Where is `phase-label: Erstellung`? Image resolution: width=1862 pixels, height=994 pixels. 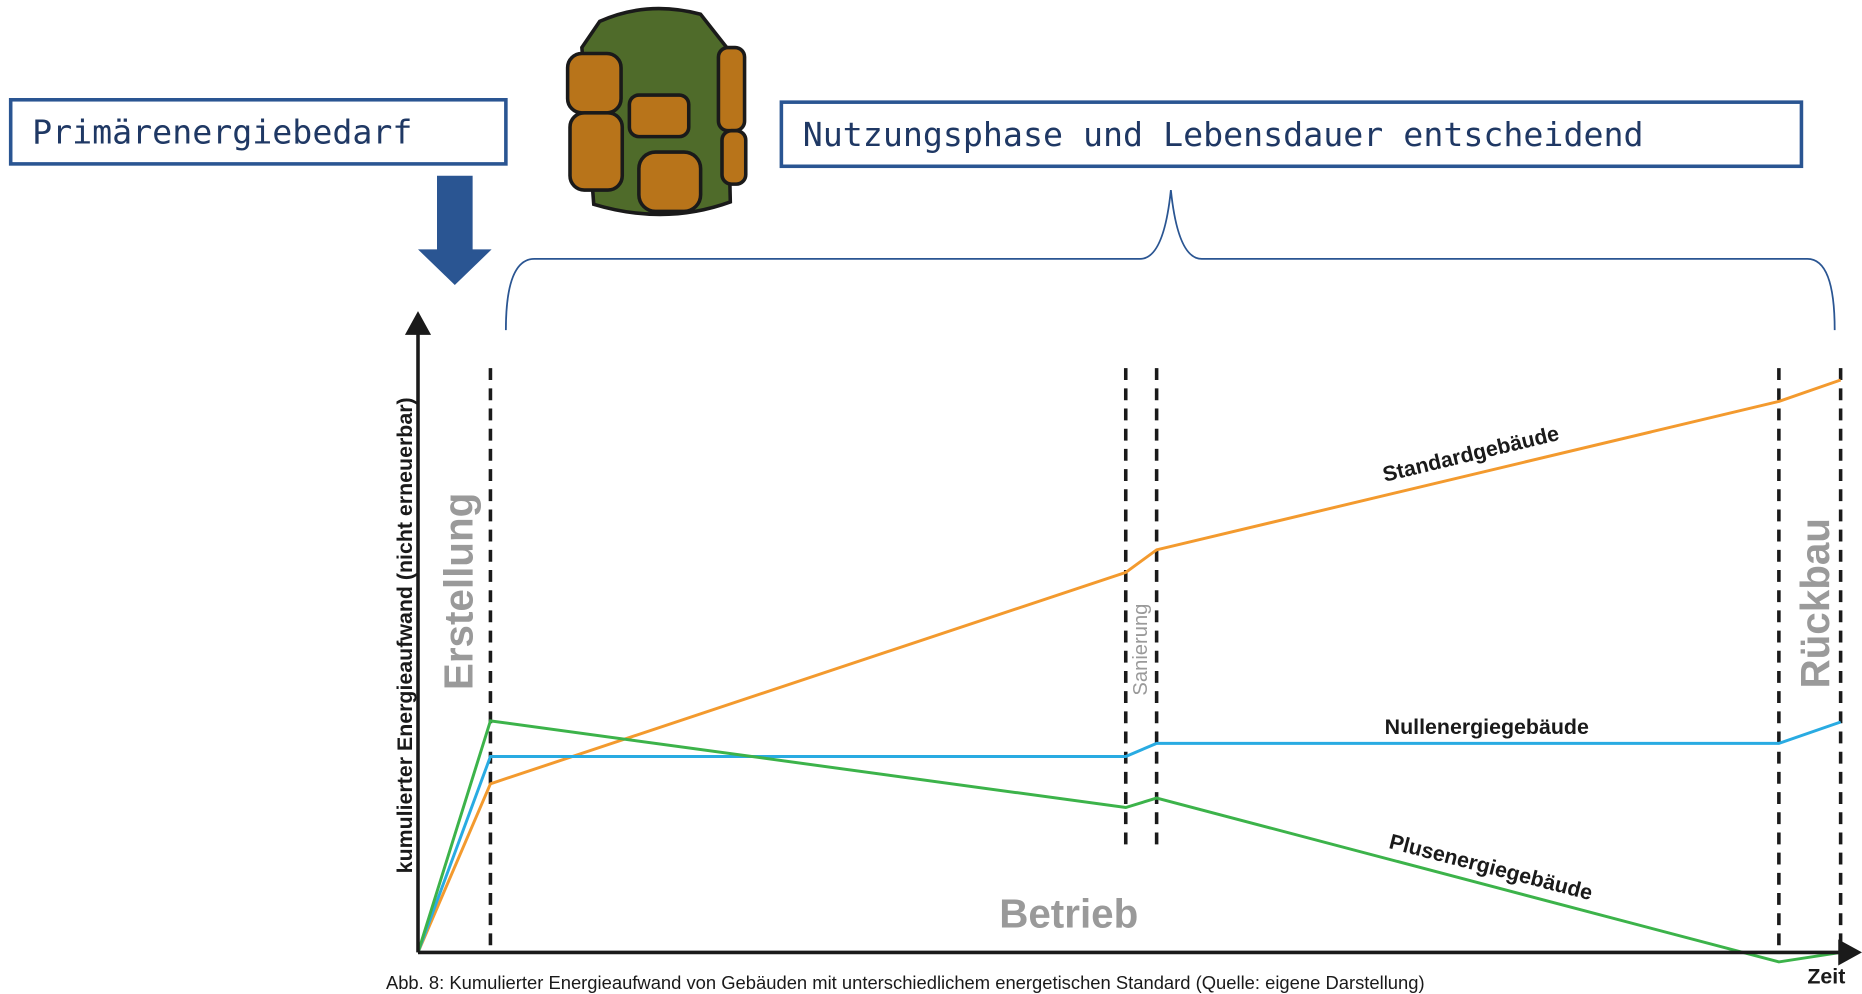 phase-label: Erstellung is located at coordinates (459, 591).